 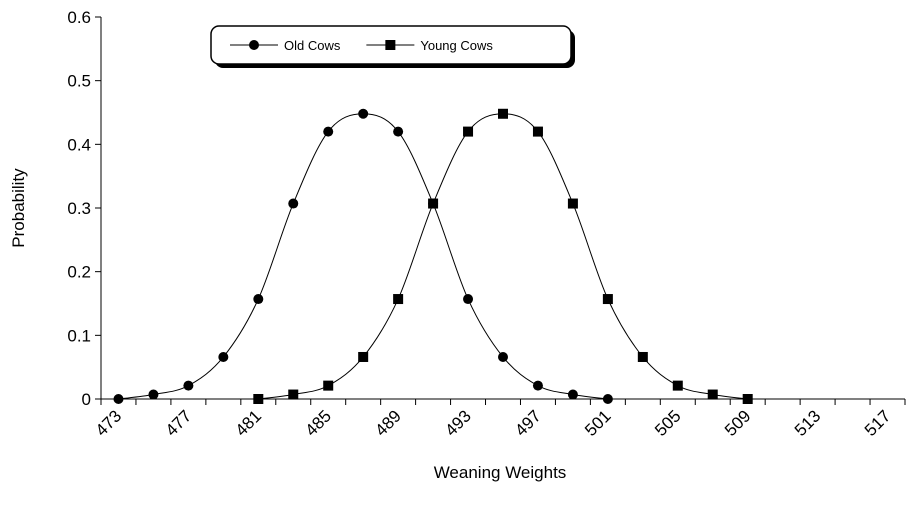 What do you see at coordinates (79, 208) in the screenshot?
I see `y-tick-label: 0.3` at bounding box center [79, 208].